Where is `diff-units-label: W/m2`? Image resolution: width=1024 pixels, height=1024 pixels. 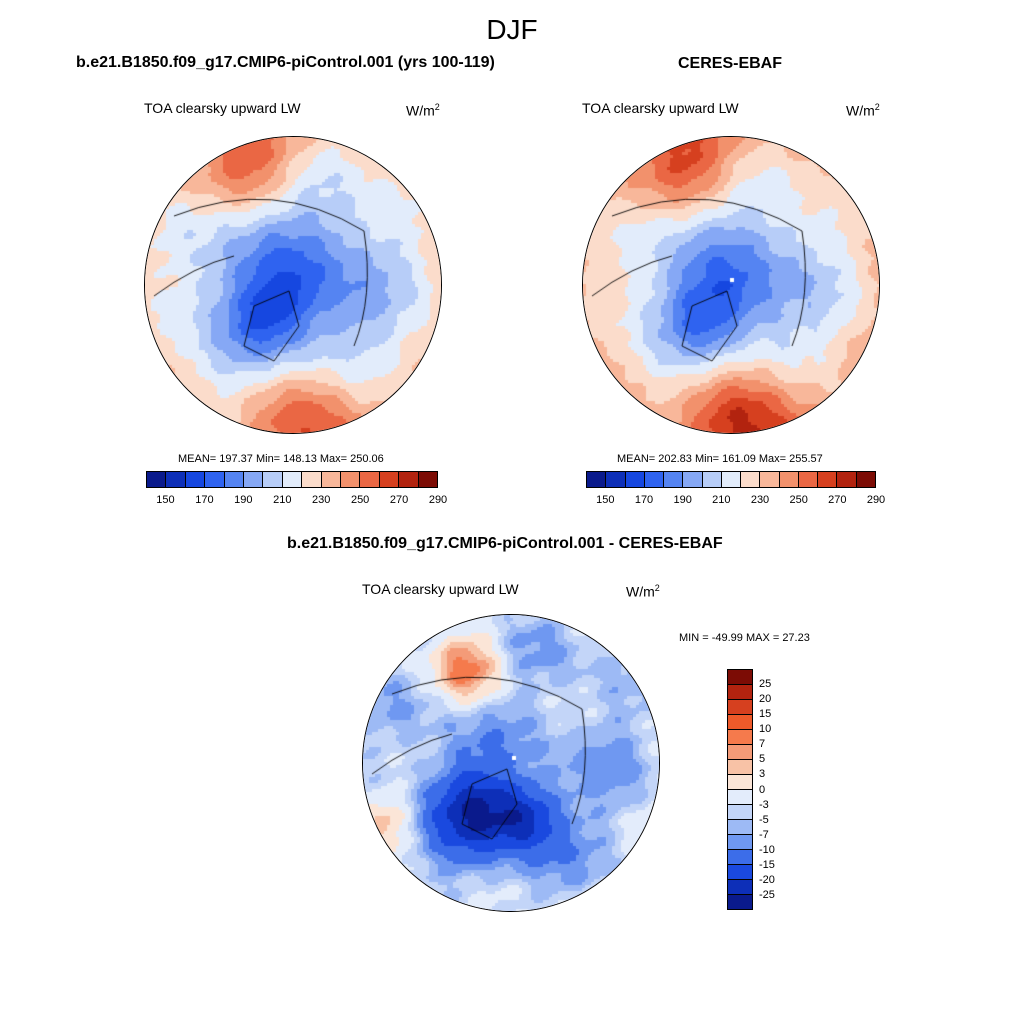
diff-units-label: W/m2 is located at coordinates (643, 591).